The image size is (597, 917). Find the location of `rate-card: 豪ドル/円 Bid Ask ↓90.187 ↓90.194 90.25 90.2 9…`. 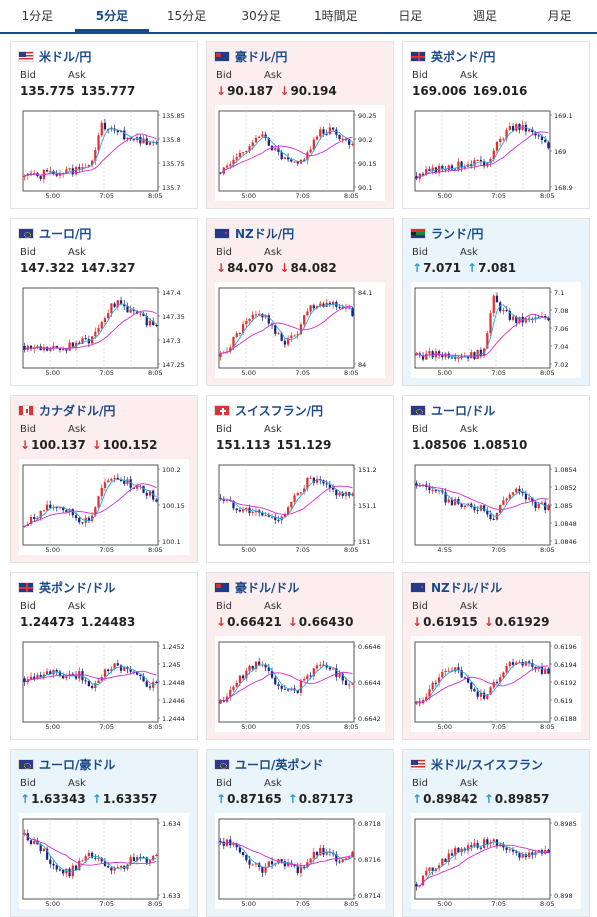

rate-card: 豪ドル/円 Bid Ask ↓90.187 ↓90.194 90.25 90.2 9… is located at coordinates (300, 125).